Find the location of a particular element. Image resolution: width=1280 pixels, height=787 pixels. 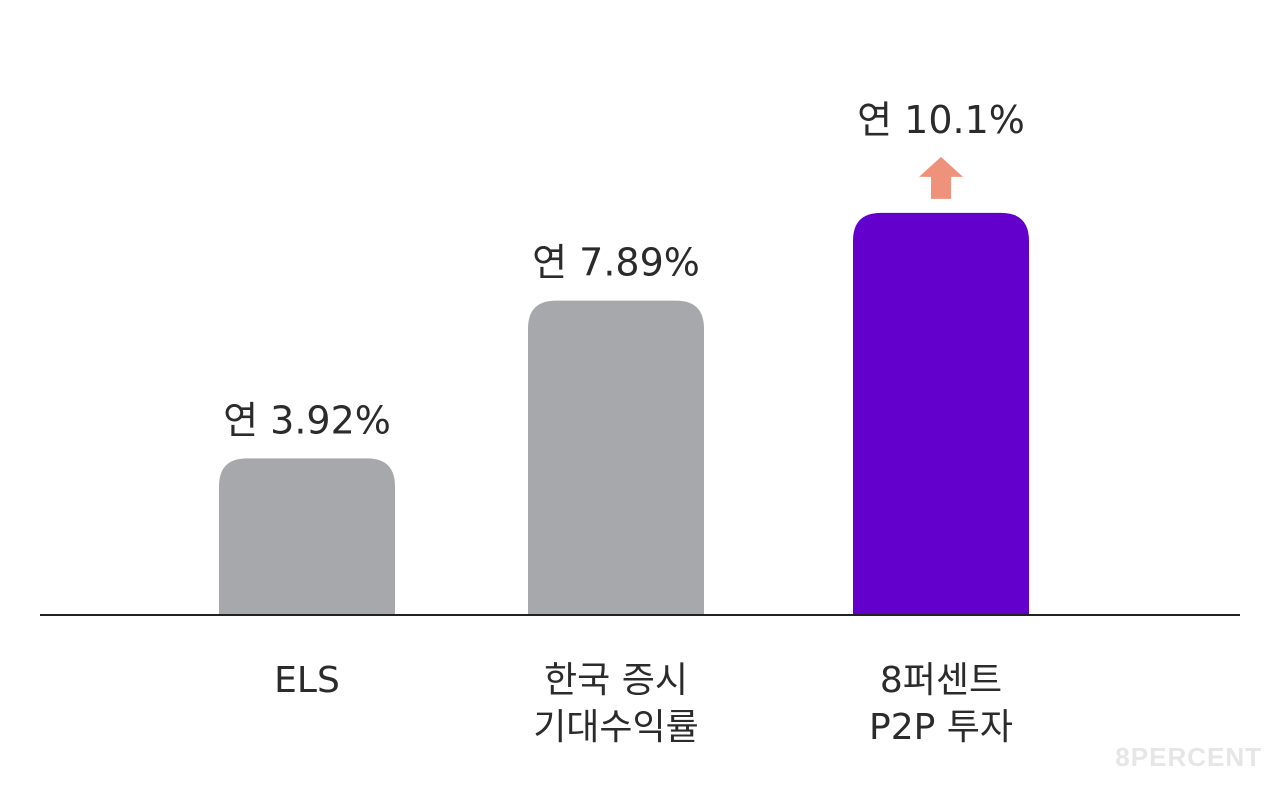

category-label-1-0: 한국 증시 is located at coordinates (616, 680).